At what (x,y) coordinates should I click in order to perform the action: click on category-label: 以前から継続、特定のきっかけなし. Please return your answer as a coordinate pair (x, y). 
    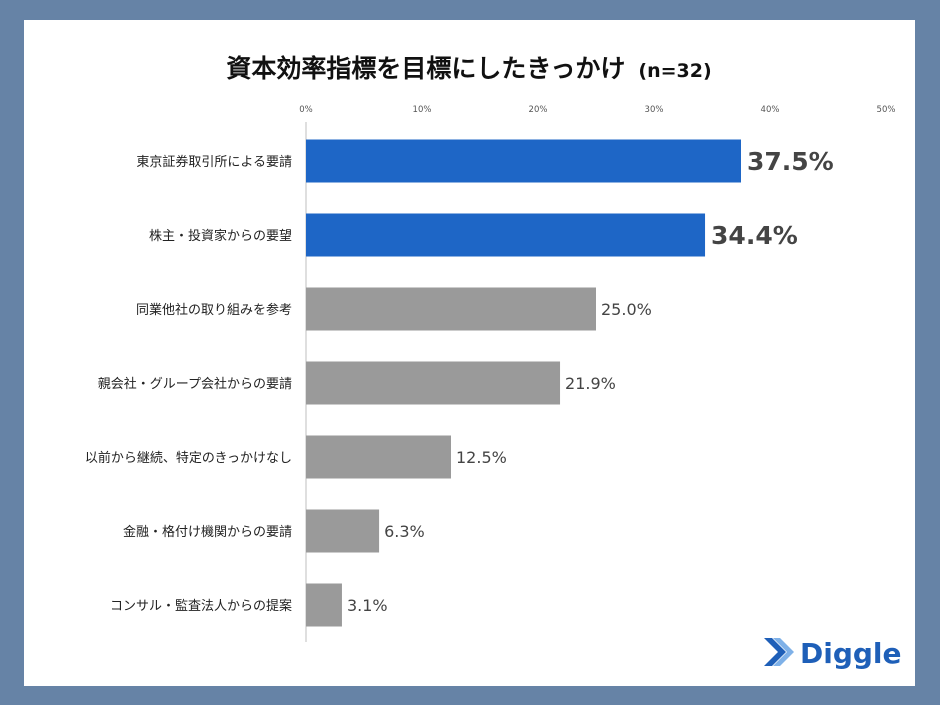
    Looking at the image, I should click on (188, 458).